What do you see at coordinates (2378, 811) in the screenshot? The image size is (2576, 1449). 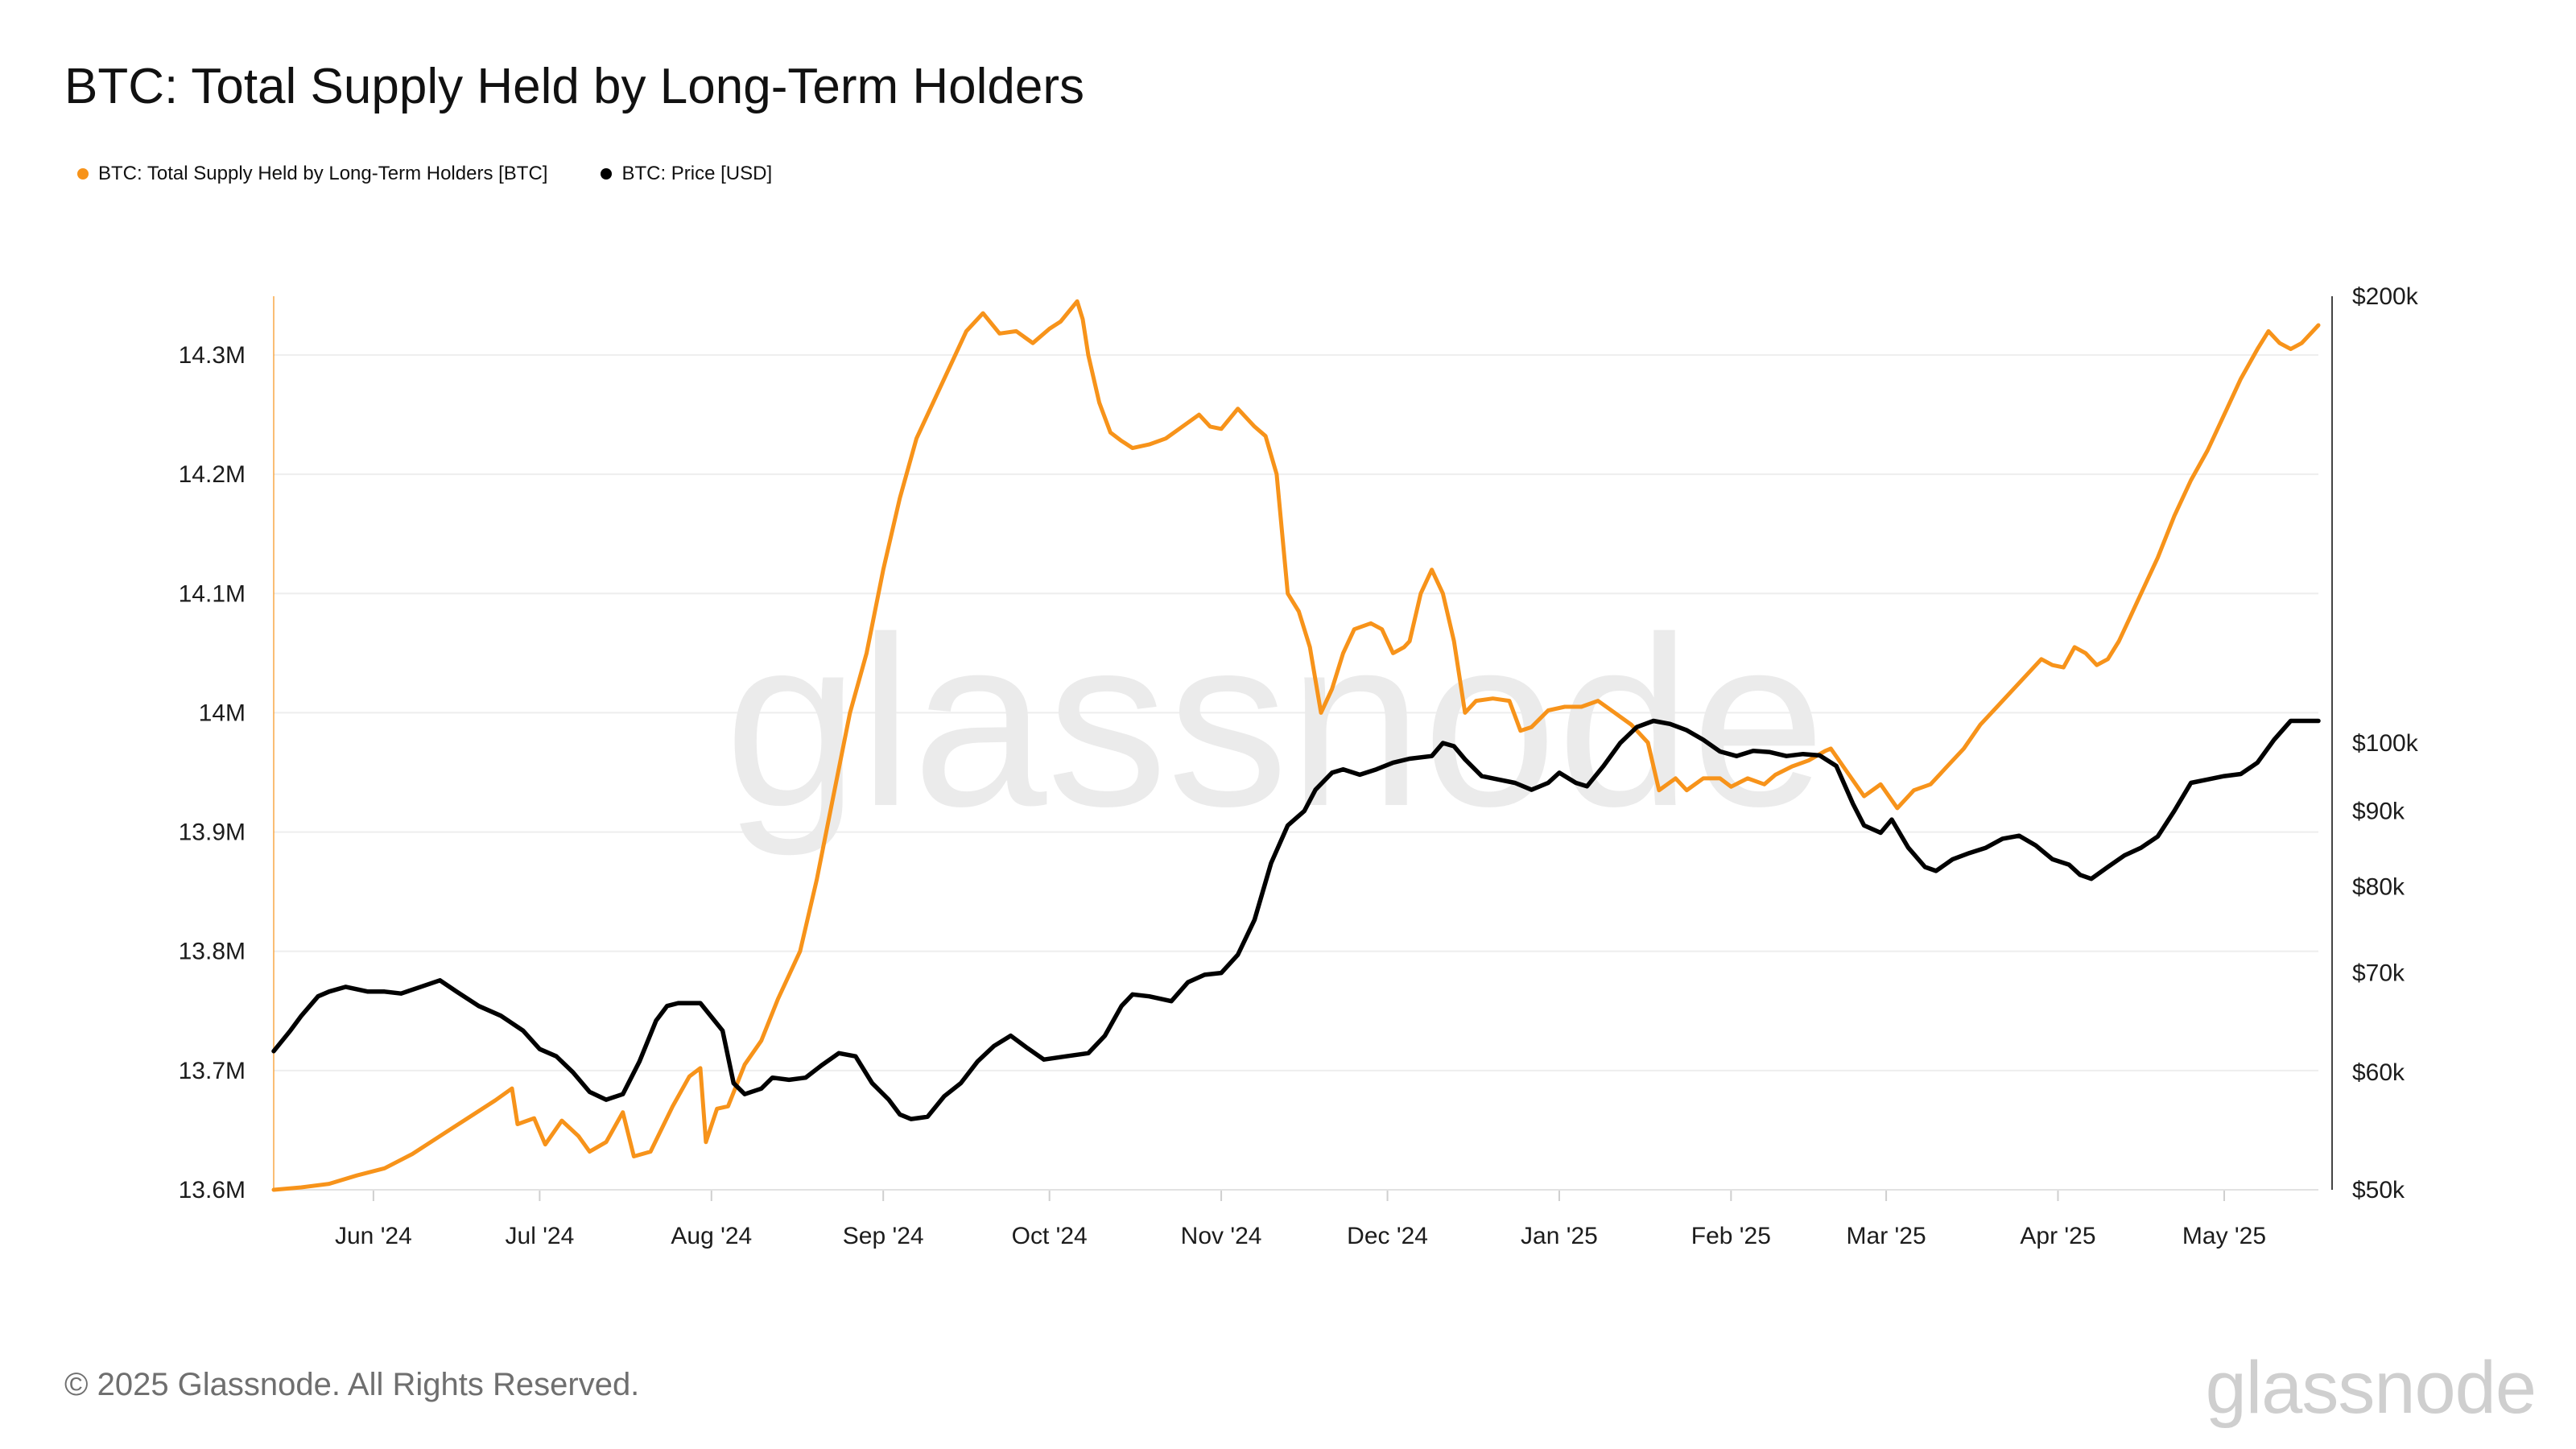 I see `y-right-tick-label: $90k` at bounding box center [2378, 811].